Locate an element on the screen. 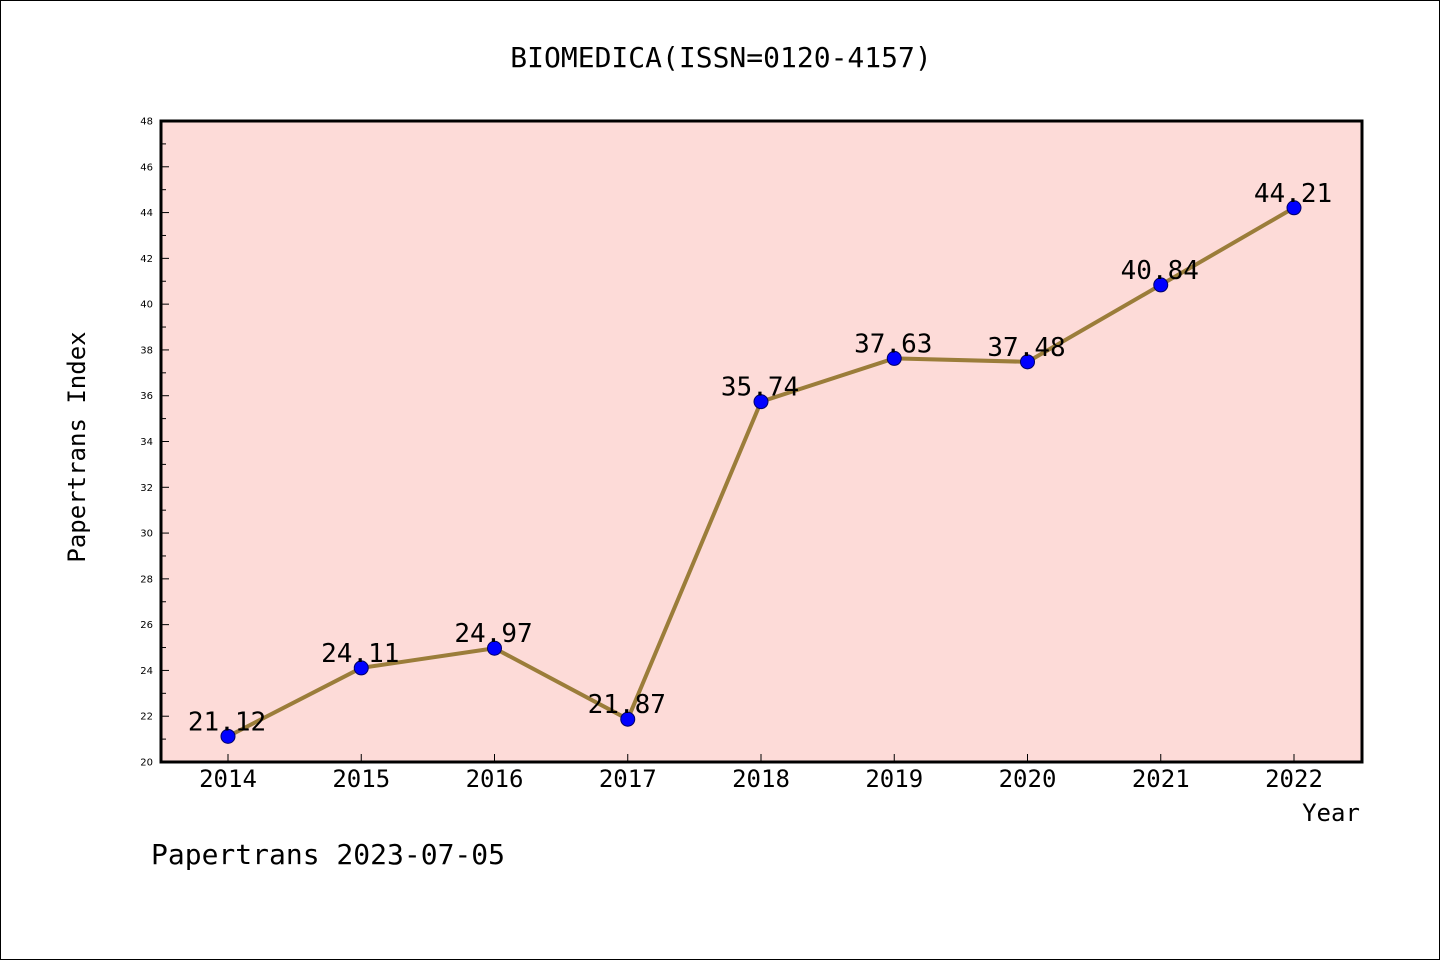 The image size is (1440, 961). x-tick-label: 2018 is located at coordinates (761, 779).